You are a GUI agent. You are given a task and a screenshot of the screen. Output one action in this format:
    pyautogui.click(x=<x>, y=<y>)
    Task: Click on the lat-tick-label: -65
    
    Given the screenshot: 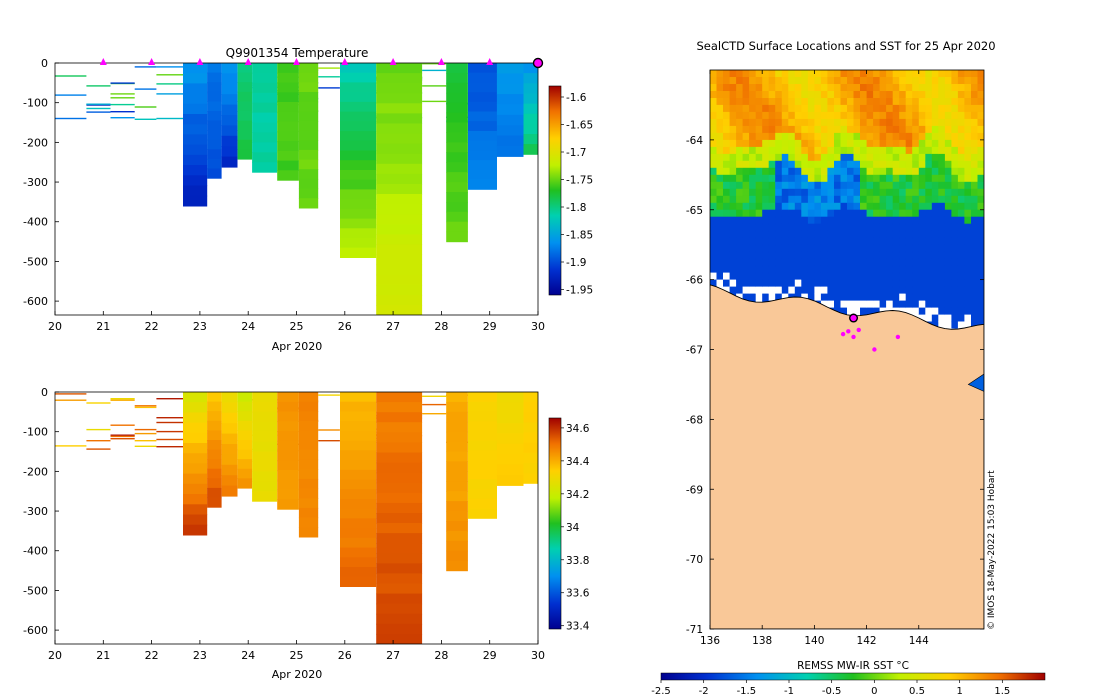 What is the action you would take?
    pyautogui.click(x=694, y=211)
    